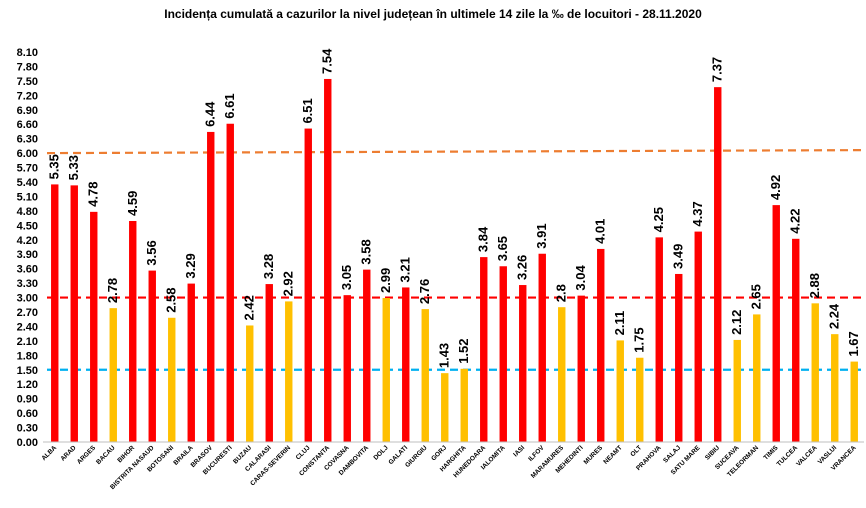 The height and width of the screenshot is (508, 866). What do you see at coordinates (190, 265) in the screenshot?
I see `data-label: 3.29` at bounding box center [190, 265].